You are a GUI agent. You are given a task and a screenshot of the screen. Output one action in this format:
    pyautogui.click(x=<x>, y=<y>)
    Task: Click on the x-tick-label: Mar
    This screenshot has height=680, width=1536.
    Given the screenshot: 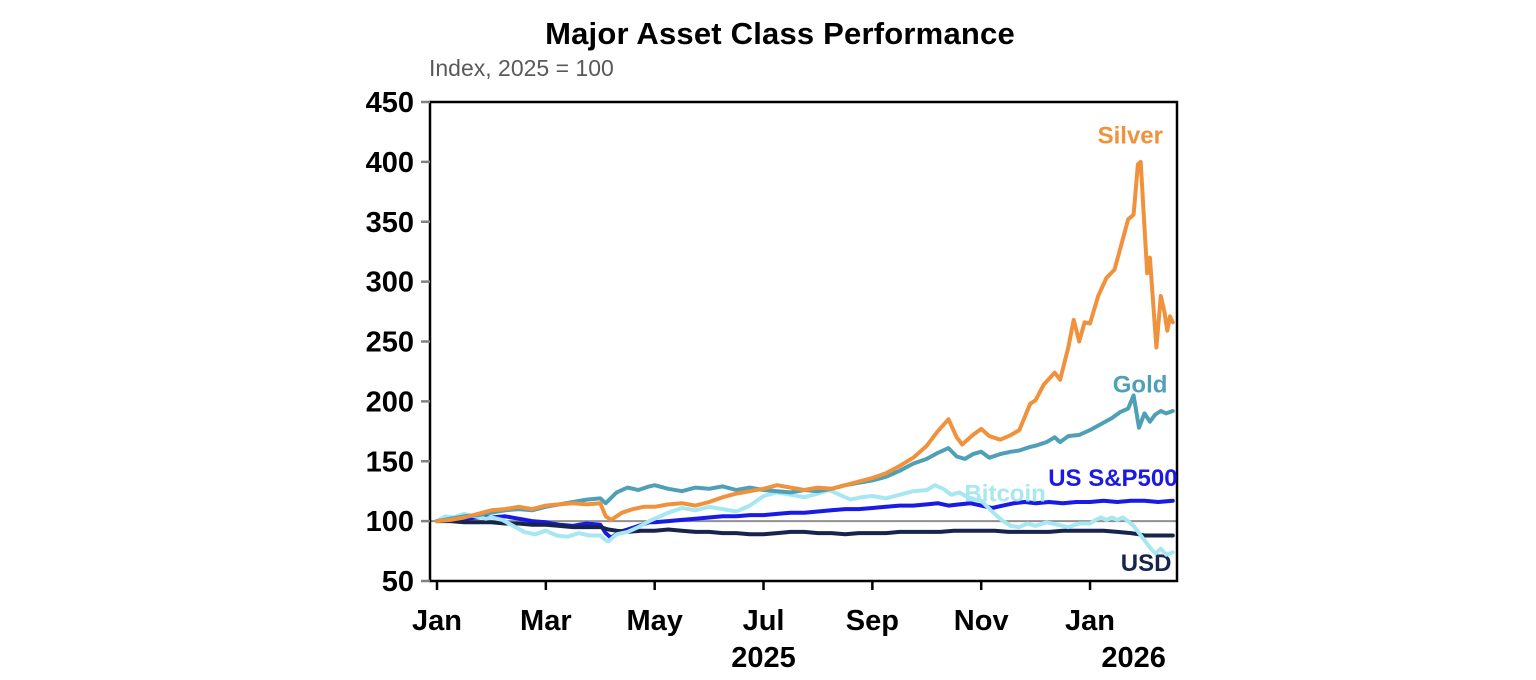 What is the action you would take?
    pyautogui.click(x=546, y=621)
    